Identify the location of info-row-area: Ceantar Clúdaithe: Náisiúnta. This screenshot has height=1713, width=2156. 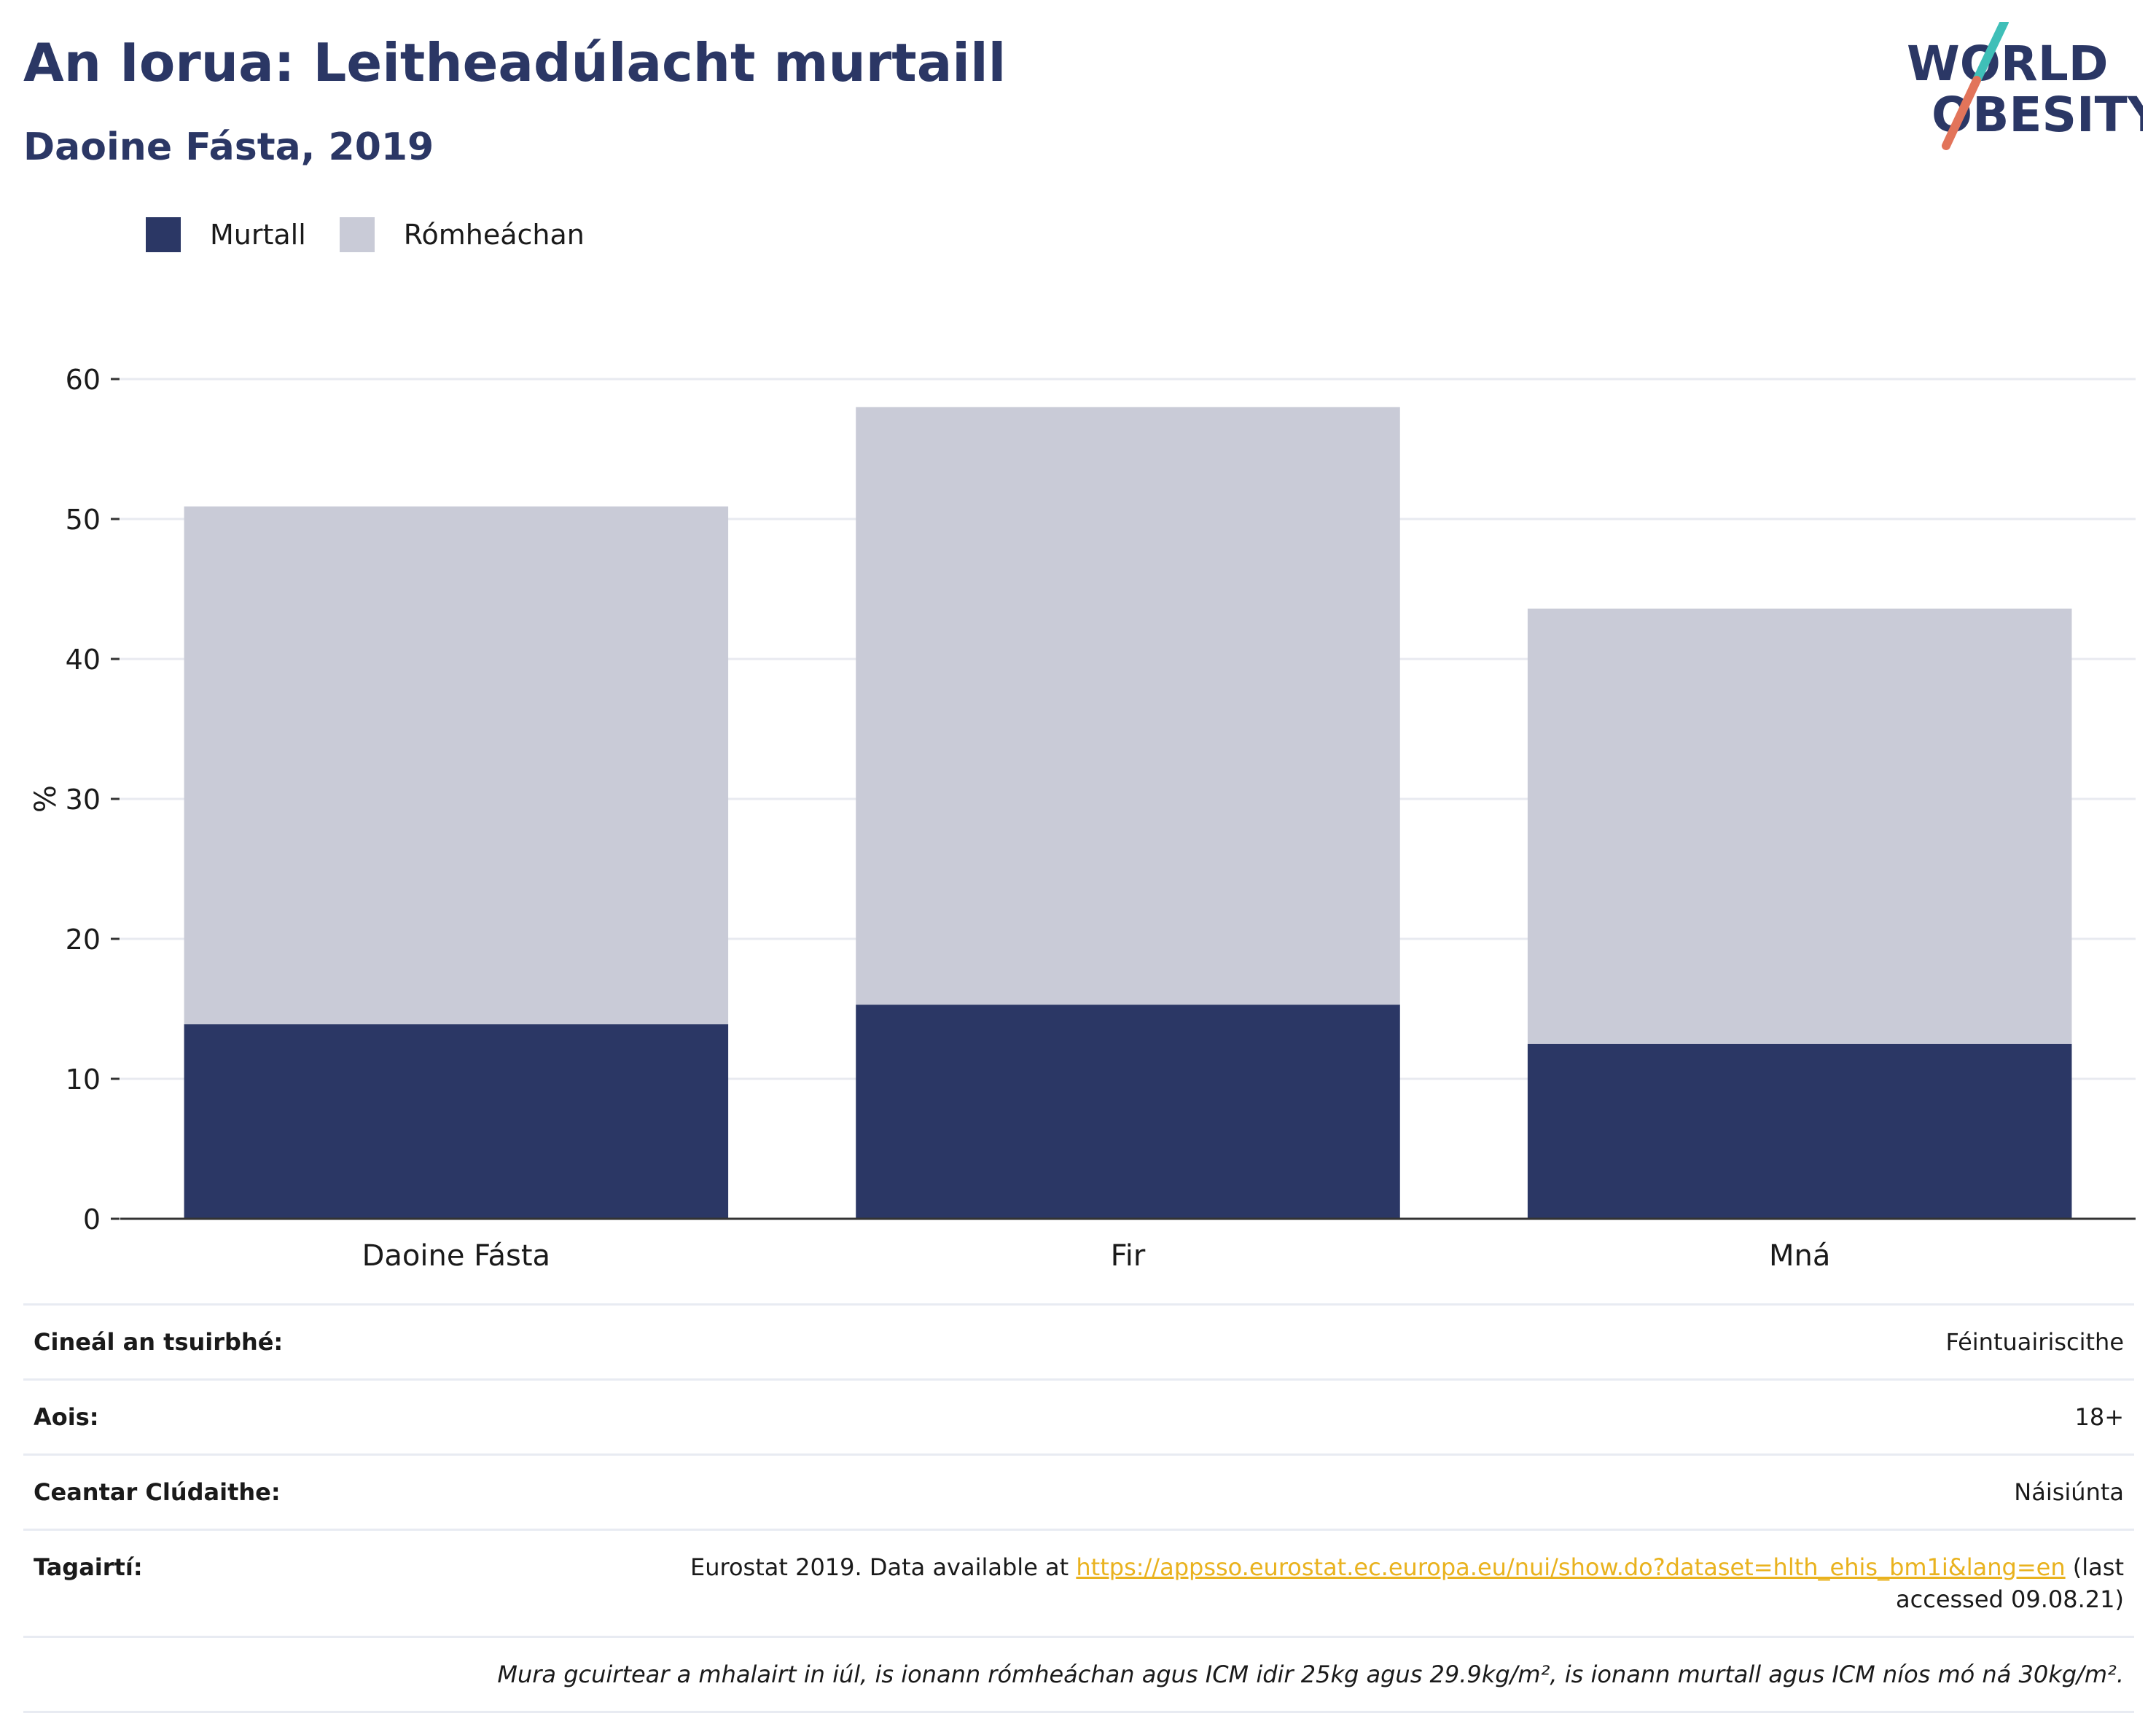
(1079, 1491).